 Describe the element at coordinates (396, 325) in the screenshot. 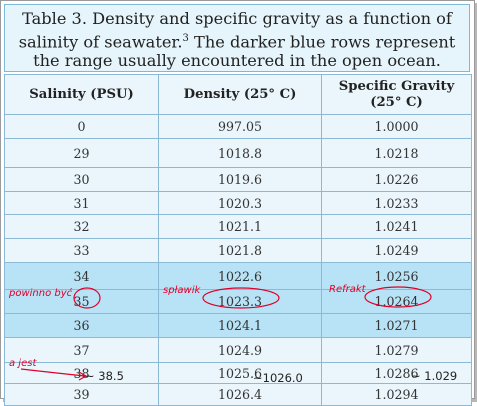

I see `cell-specific-gravity: 1.0271` at that location.